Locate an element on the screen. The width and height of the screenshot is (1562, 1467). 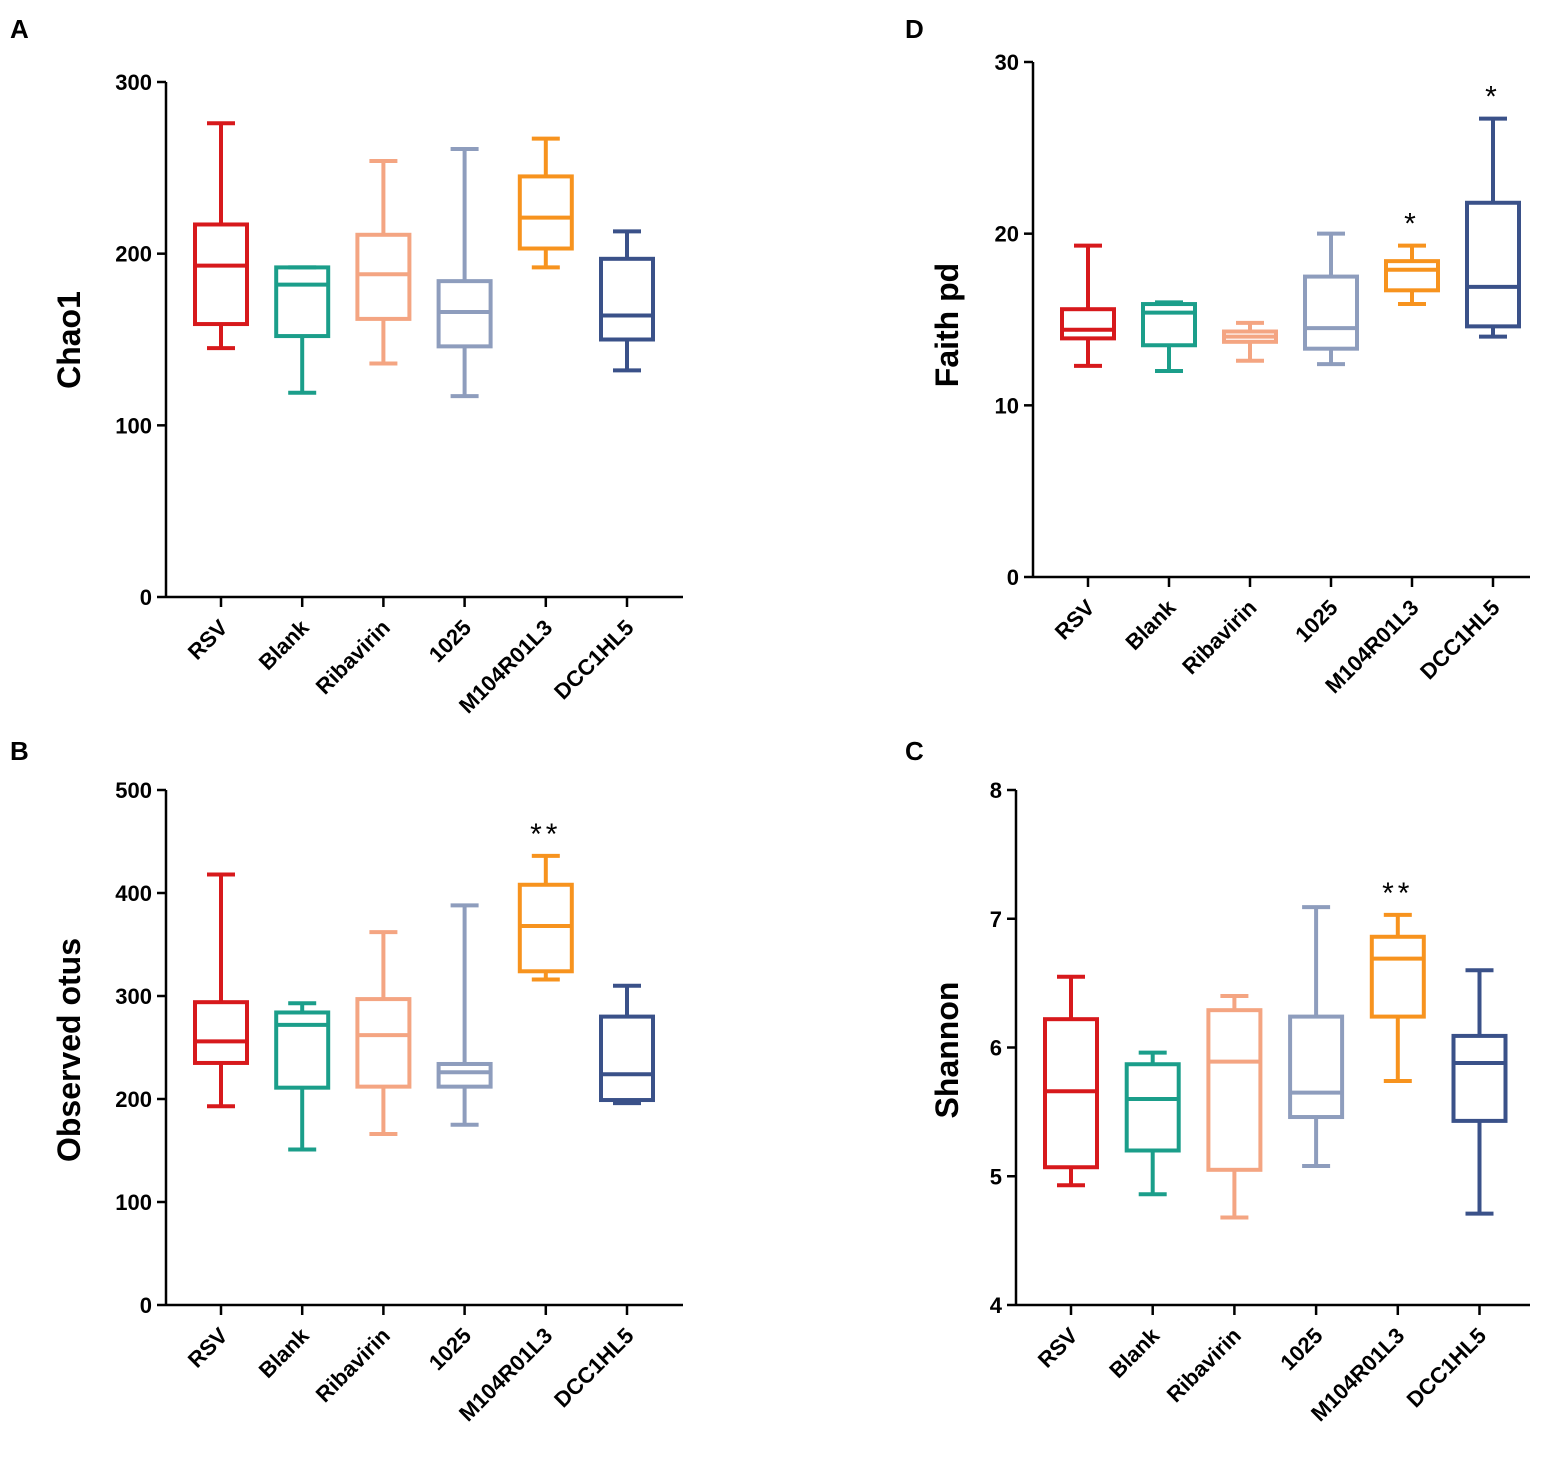
panel-letter: D is located at coordinates (914, 29).